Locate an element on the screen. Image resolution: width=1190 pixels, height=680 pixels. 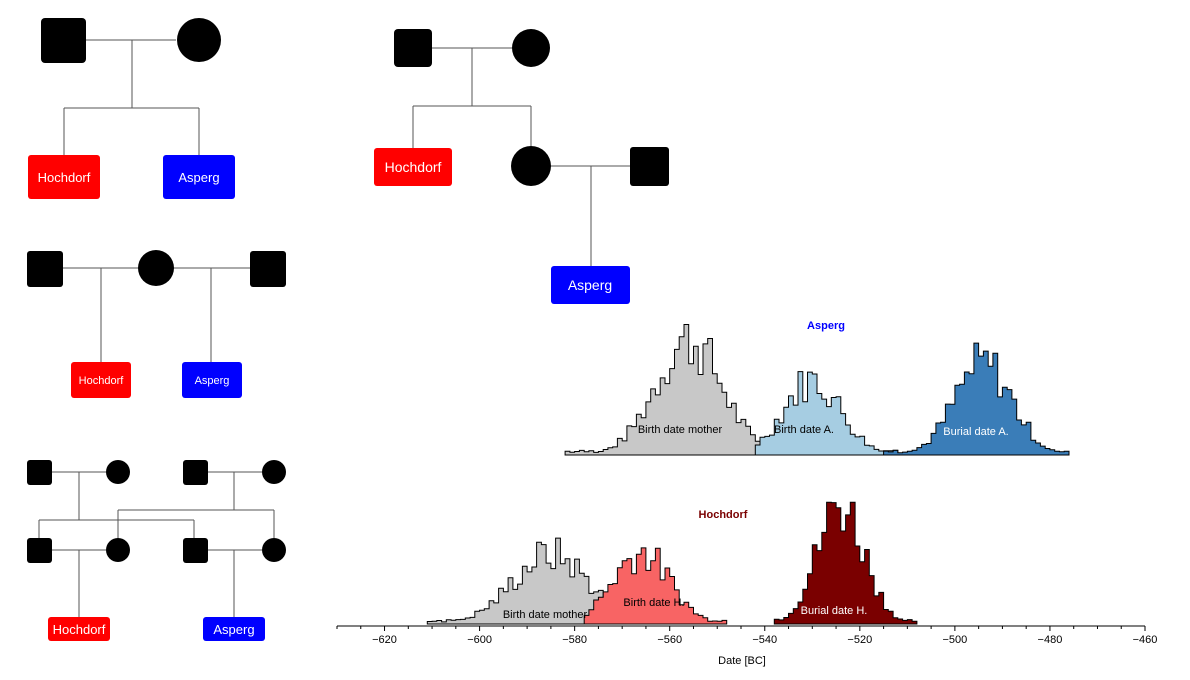
x-tick-label: −540 is located at coordinates (764, 640).